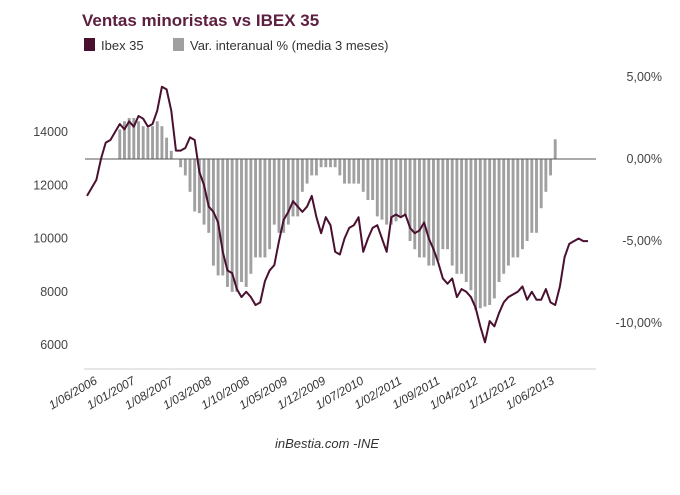 This screenshot has width=680, height=495. Describe the element at coordinates (54, 345) in the screenshot. I see `left-tick-label: 6000` at that location.